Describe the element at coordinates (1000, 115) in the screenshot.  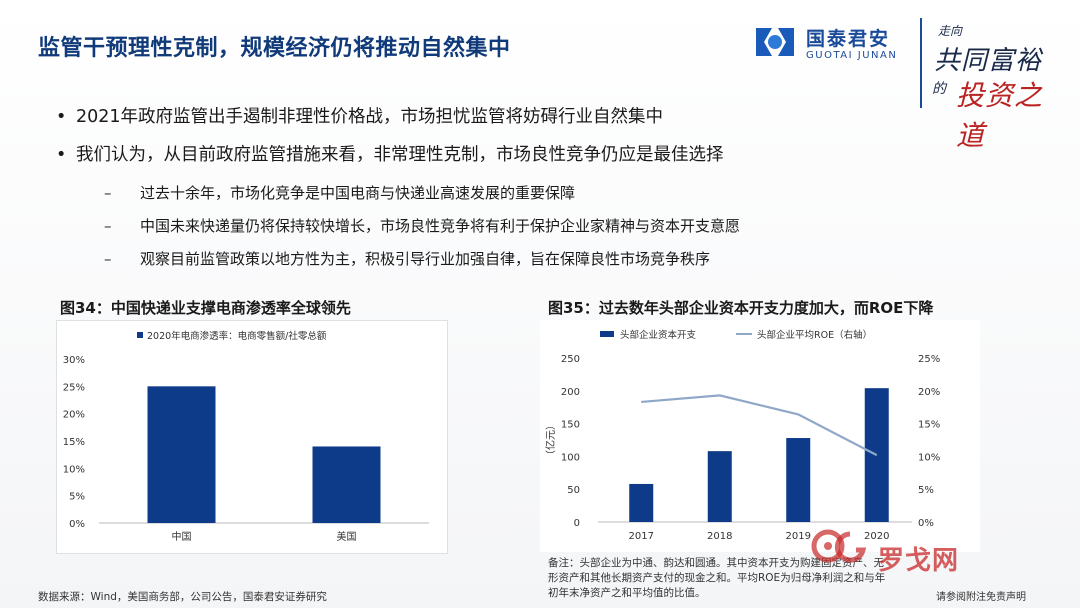
I see `slogan-line4: 投资之道` at that location.